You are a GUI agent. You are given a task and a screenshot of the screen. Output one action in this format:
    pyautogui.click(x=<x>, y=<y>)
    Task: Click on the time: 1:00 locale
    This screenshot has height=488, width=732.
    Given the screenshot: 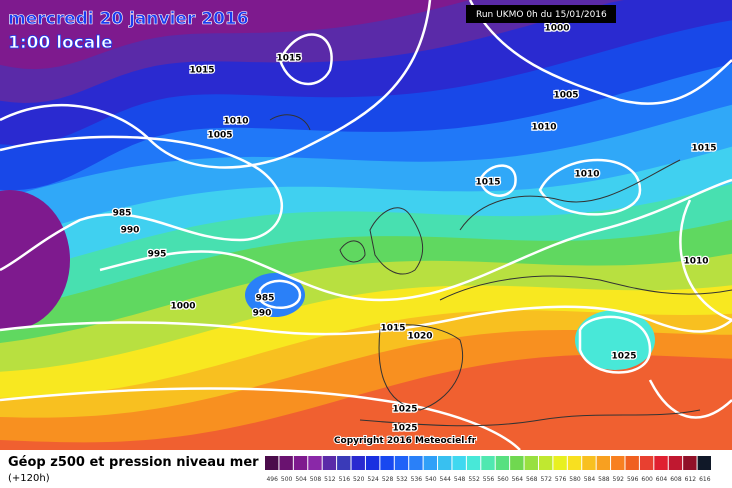 What is the action you would take?
    pyautogui.click(x=60, y=43)
    